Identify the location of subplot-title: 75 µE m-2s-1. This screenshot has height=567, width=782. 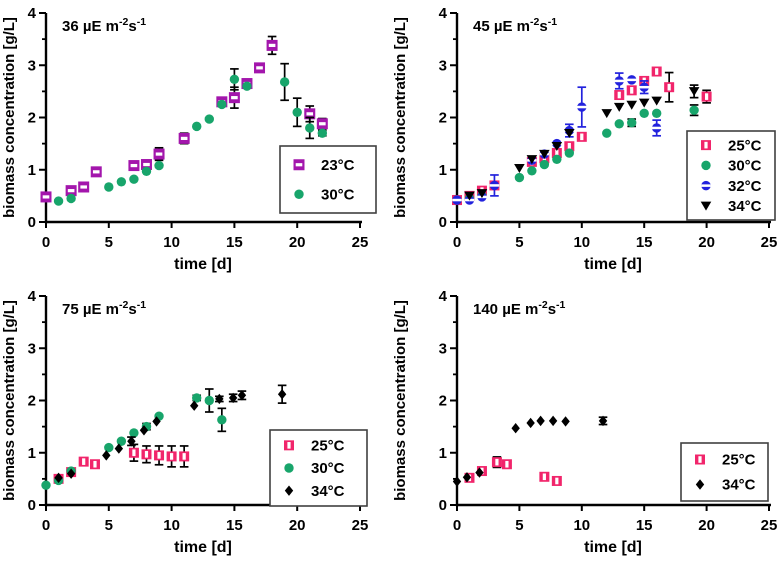
(104, 308).